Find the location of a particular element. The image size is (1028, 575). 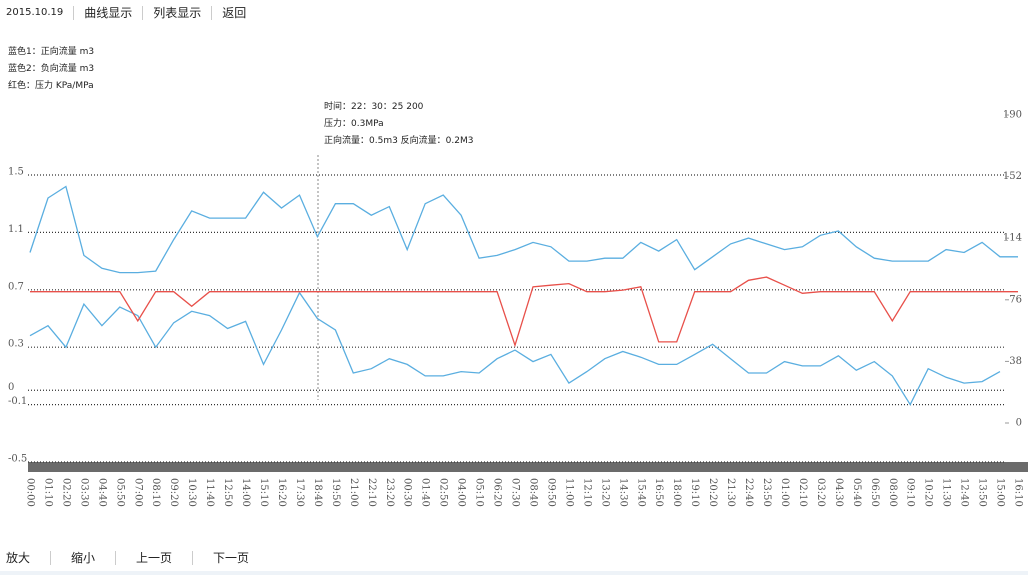

x-tick-label: 09:10 is located at coordinates (910, 492).